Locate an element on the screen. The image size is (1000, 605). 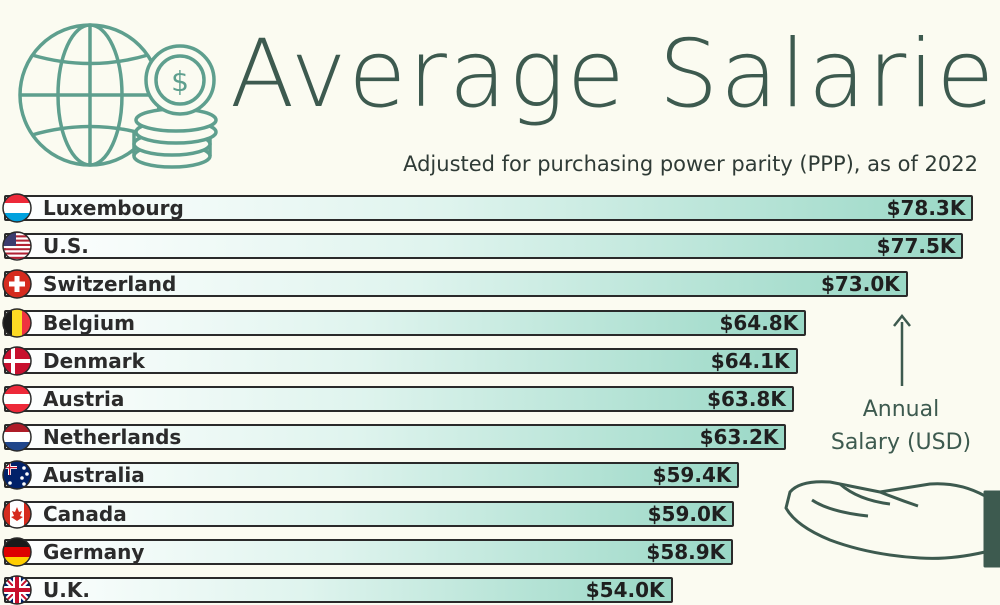
open-hand-icon is located at coordinates (892, 524).